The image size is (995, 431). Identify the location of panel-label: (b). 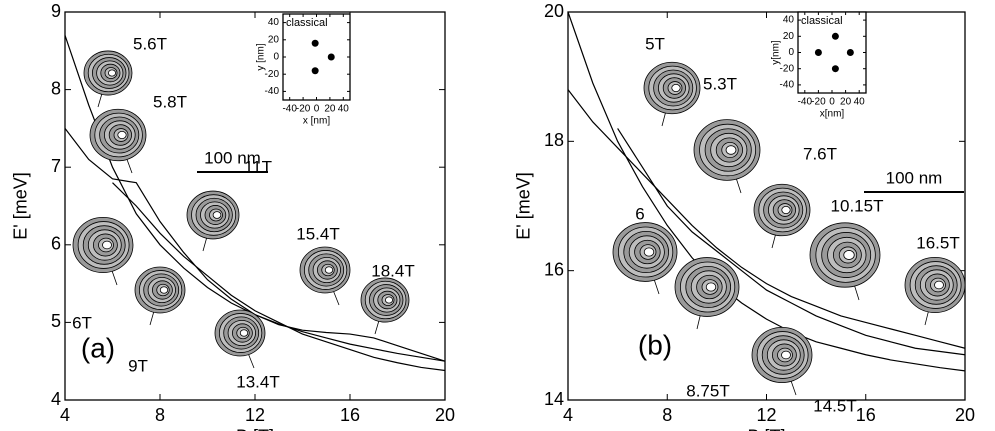
(655, 344).